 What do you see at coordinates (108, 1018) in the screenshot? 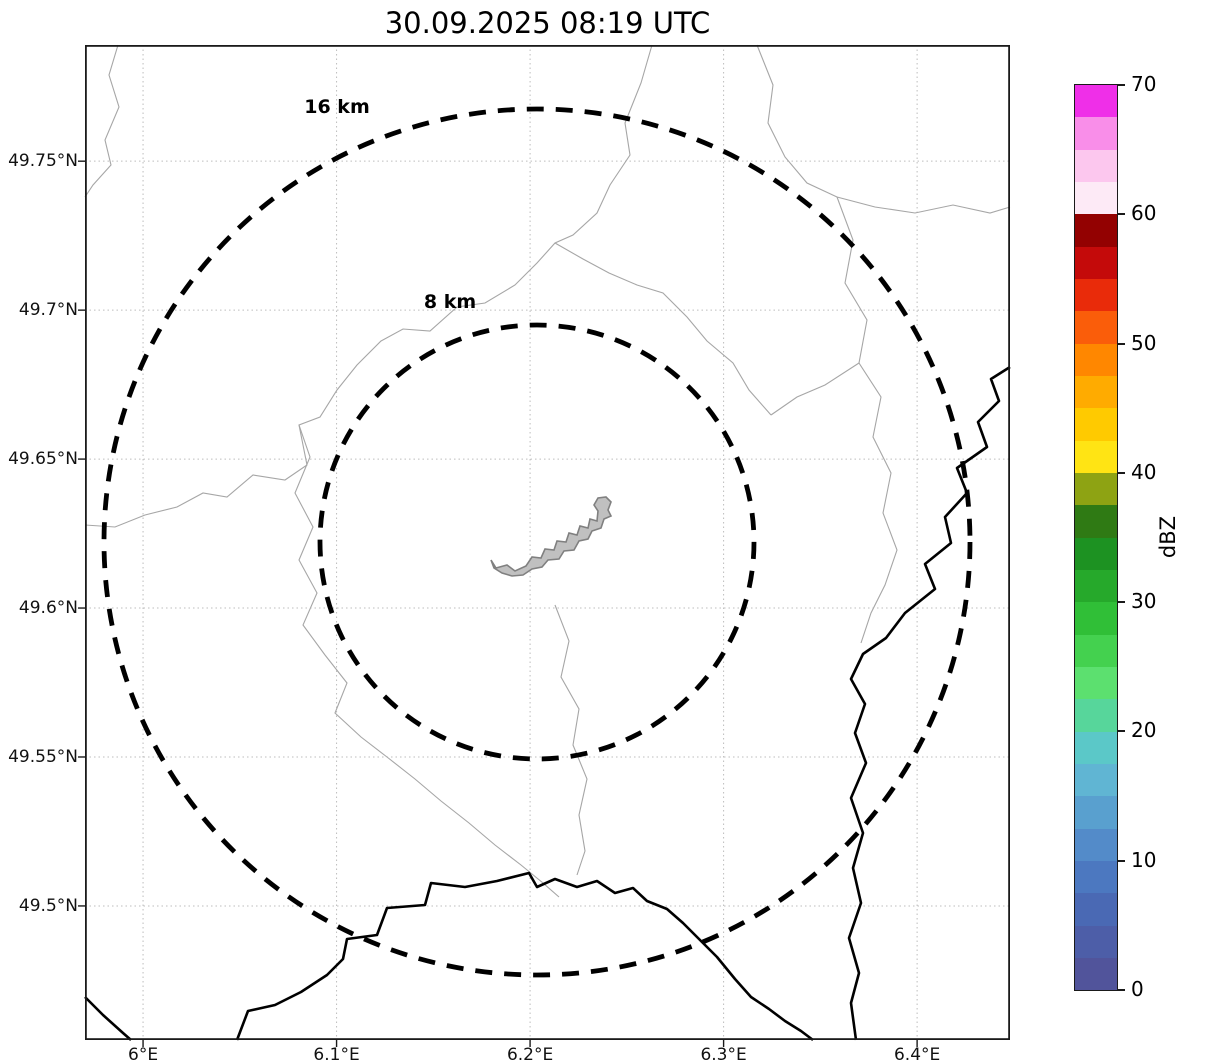
I see `country-border-southwest-corner` at bounding box center [108, 1018].